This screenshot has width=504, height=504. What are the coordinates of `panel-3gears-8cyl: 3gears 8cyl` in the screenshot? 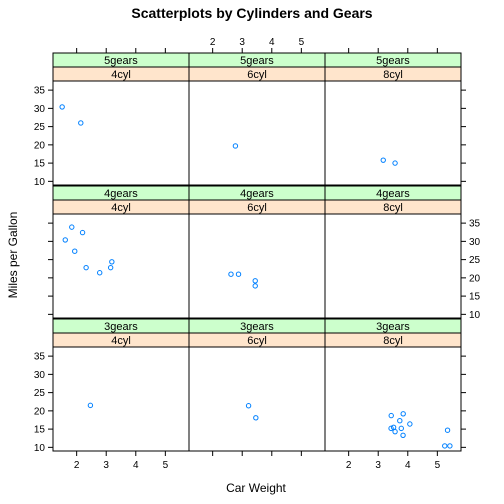 It's located at (393, 385).